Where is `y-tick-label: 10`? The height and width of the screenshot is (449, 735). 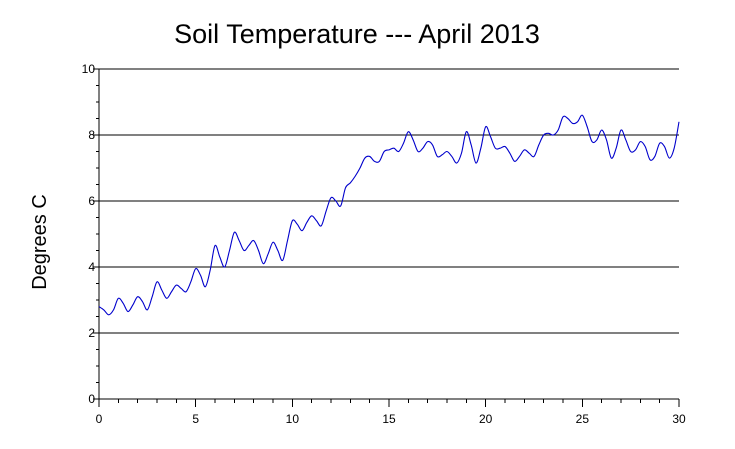
y-tick-label: 10 is located at coordinates (89, 69).